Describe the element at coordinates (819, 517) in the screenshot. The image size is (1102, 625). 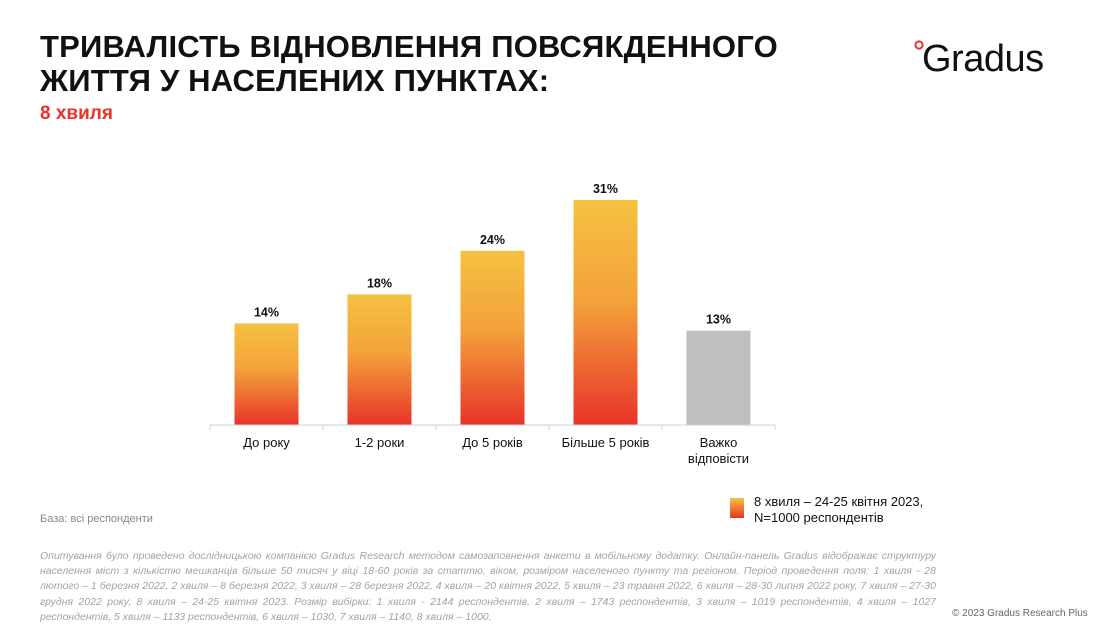
I see `legend-line-2: N=1000 респондентів` at that location.